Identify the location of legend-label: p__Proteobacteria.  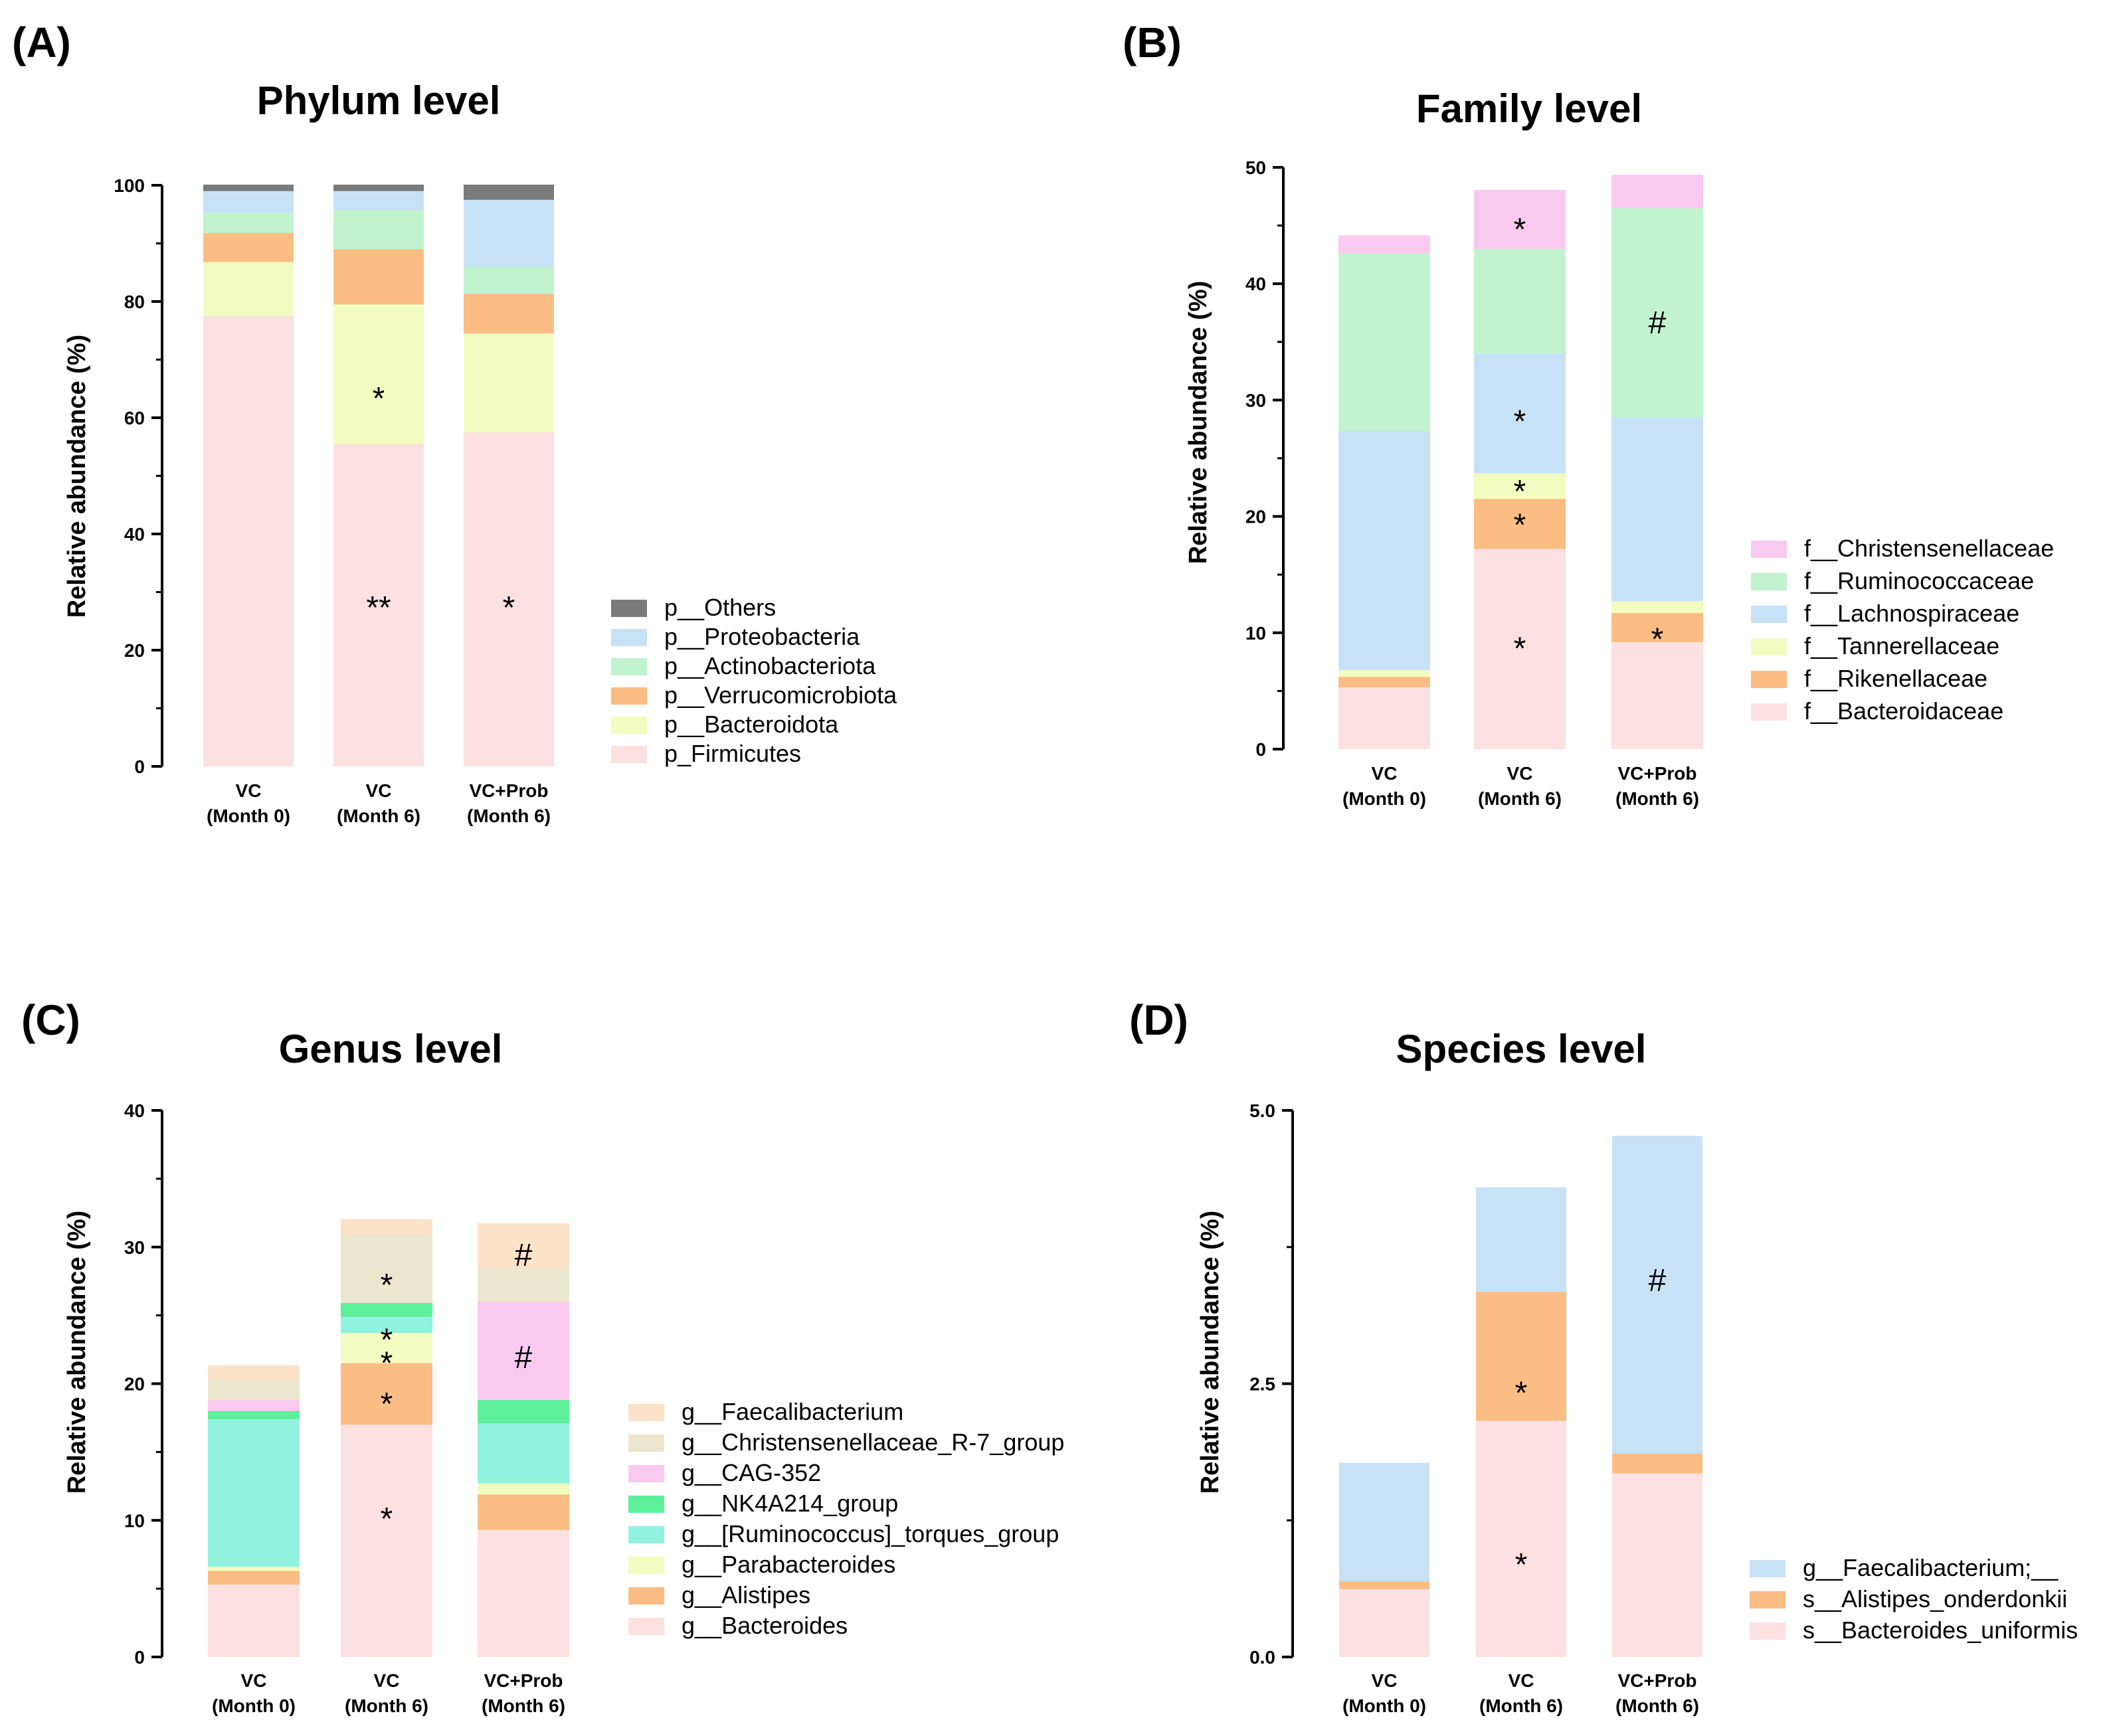
(762, 637).